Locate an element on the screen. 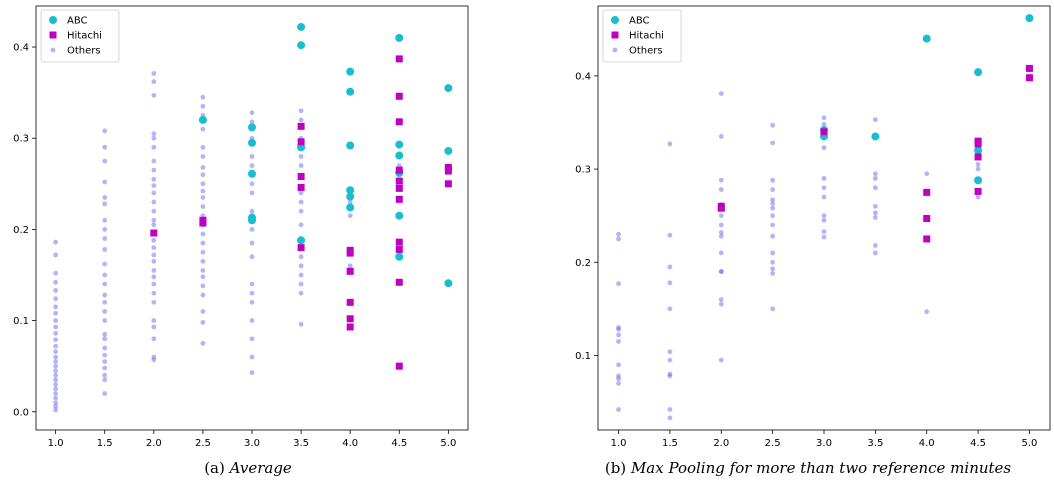  legend-marker-hitachi is located at coordinates (53, 35).